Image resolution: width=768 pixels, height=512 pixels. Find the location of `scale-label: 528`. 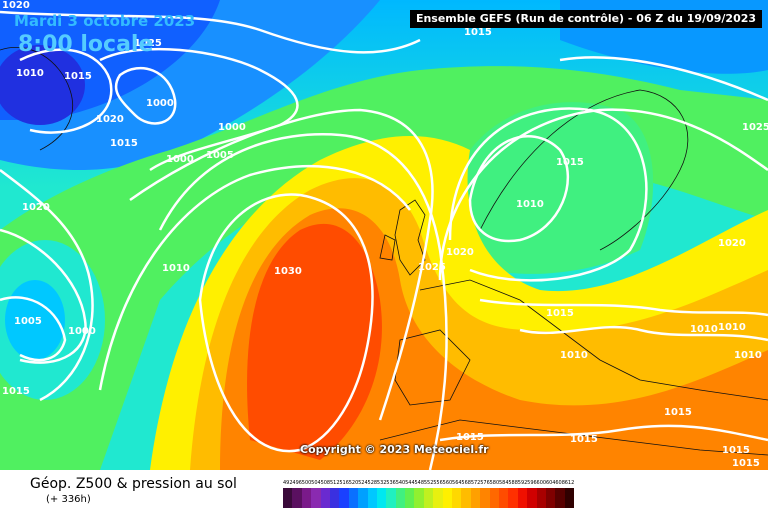

scale-label: 528 is located at coordinates (372, 483).